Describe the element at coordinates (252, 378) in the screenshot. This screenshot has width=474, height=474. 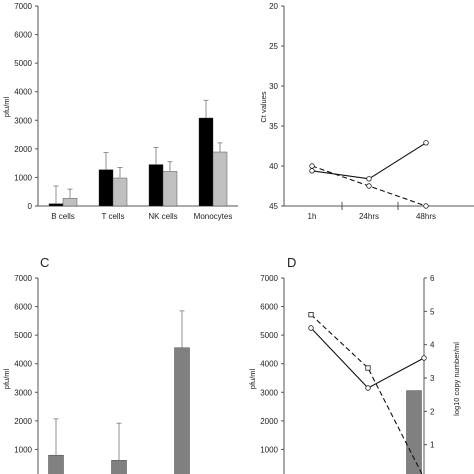
I see `panel-d-y-axis-label: pfu/ml` at that location.